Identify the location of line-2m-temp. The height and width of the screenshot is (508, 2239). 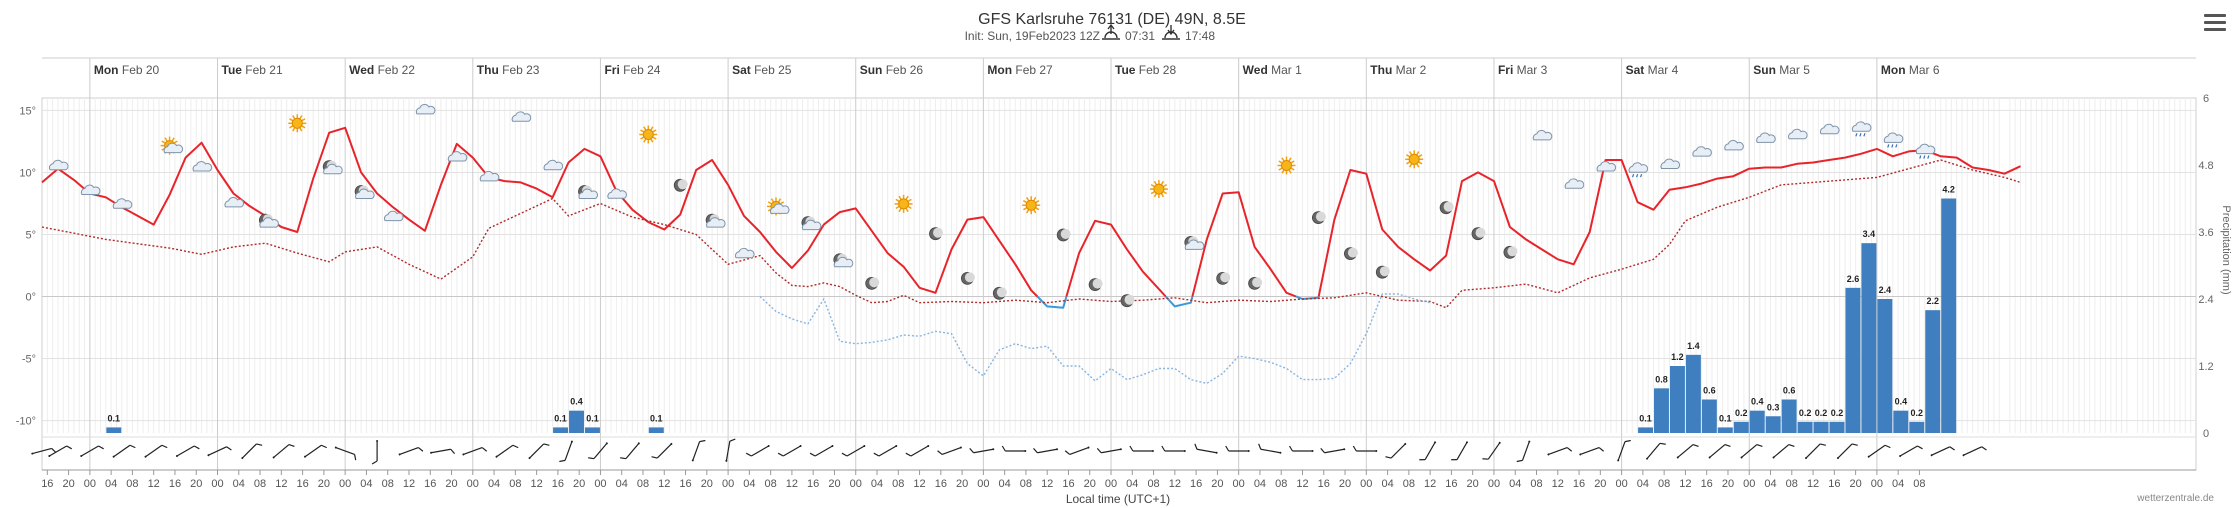
(1179, 301).